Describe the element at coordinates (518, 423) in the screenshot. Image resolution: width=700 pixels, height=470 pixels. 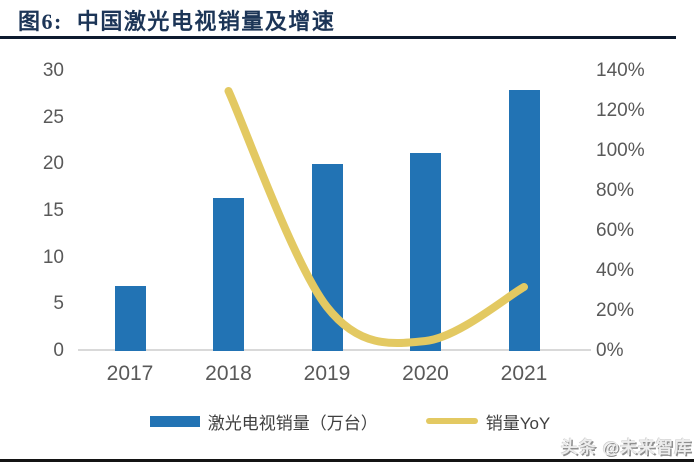
I see `legend-label-yoy: 销量YoY` at that location.